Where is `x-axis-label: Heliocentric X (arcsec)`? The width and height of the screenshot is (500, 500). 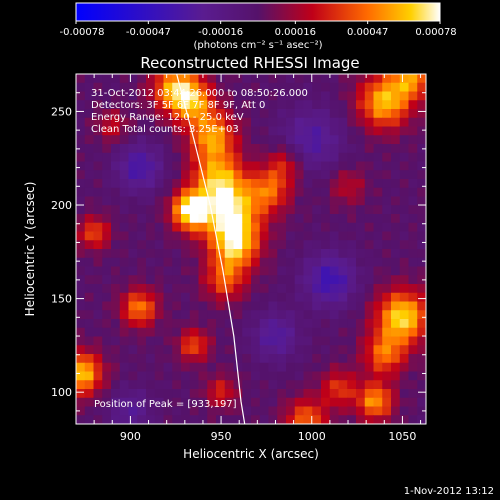
x-axis-label: Heliocentric X (arcsec) is located at coordinates (251, 454).